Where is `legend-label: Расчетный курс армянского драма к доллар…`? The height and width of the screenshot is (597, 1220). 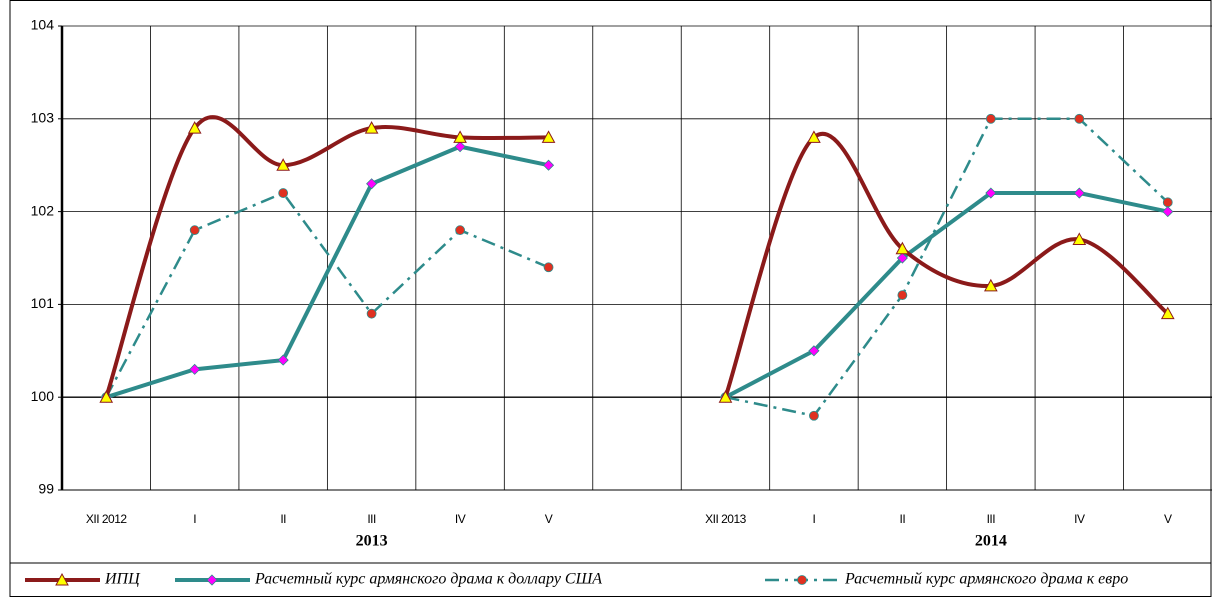 legend-label: Расчетный курс армянского драма к доллар… is located at coordinates (428, 579).